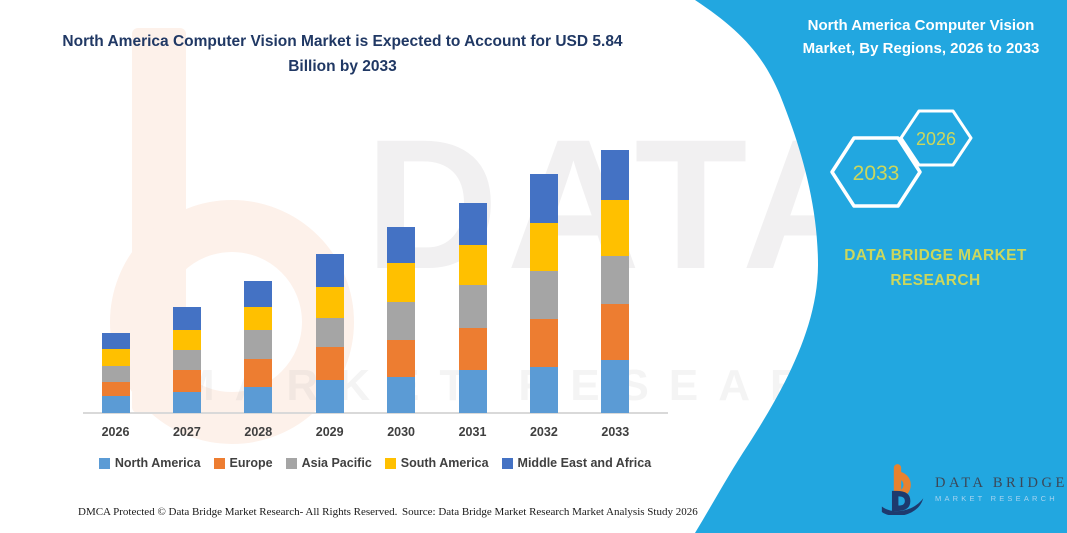 The image size is (1067, 533). I want to click on legend-item-europe: Europe, so click(243, 463).